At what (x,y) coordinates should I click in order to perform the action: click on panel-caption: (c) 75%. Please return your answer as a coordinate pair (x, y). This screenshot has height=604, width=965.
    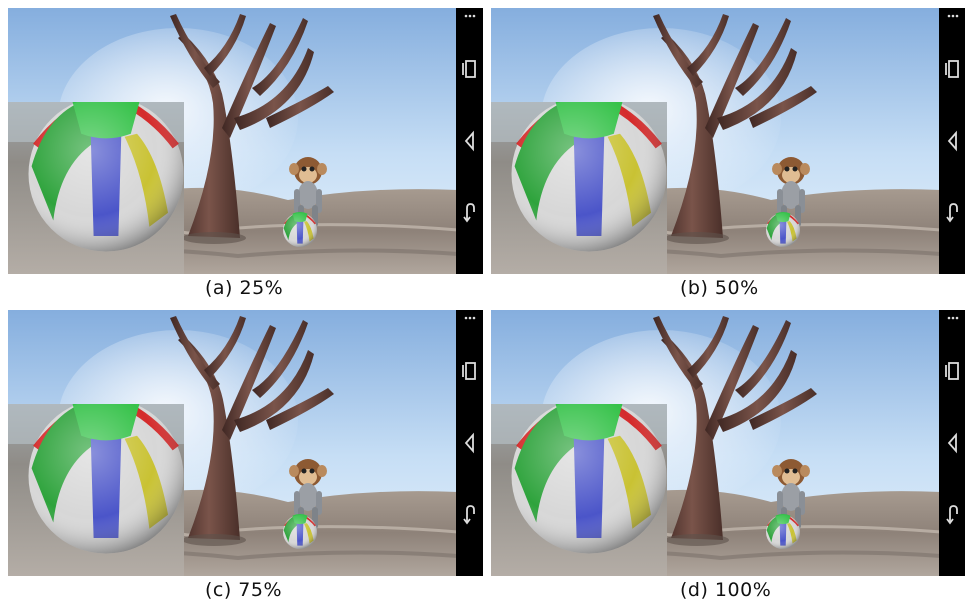
    Looking at the image, I should click on (244, 590).